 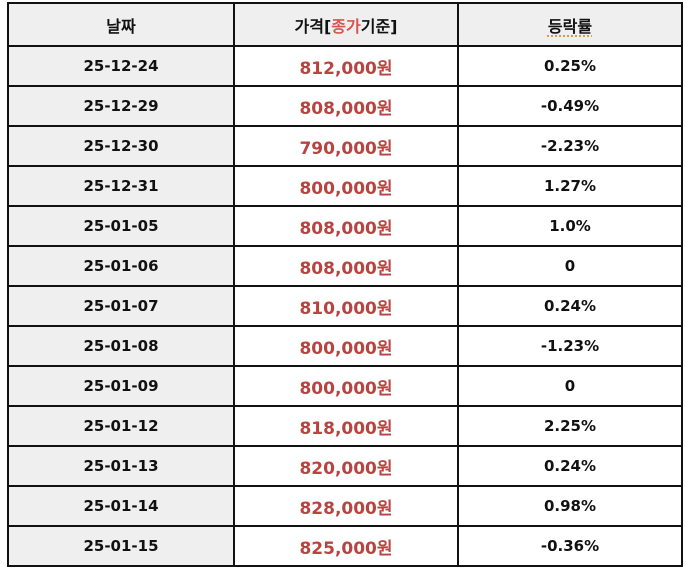 I want to click on rate-cell: -2.23%, so click(x=570, y=146).